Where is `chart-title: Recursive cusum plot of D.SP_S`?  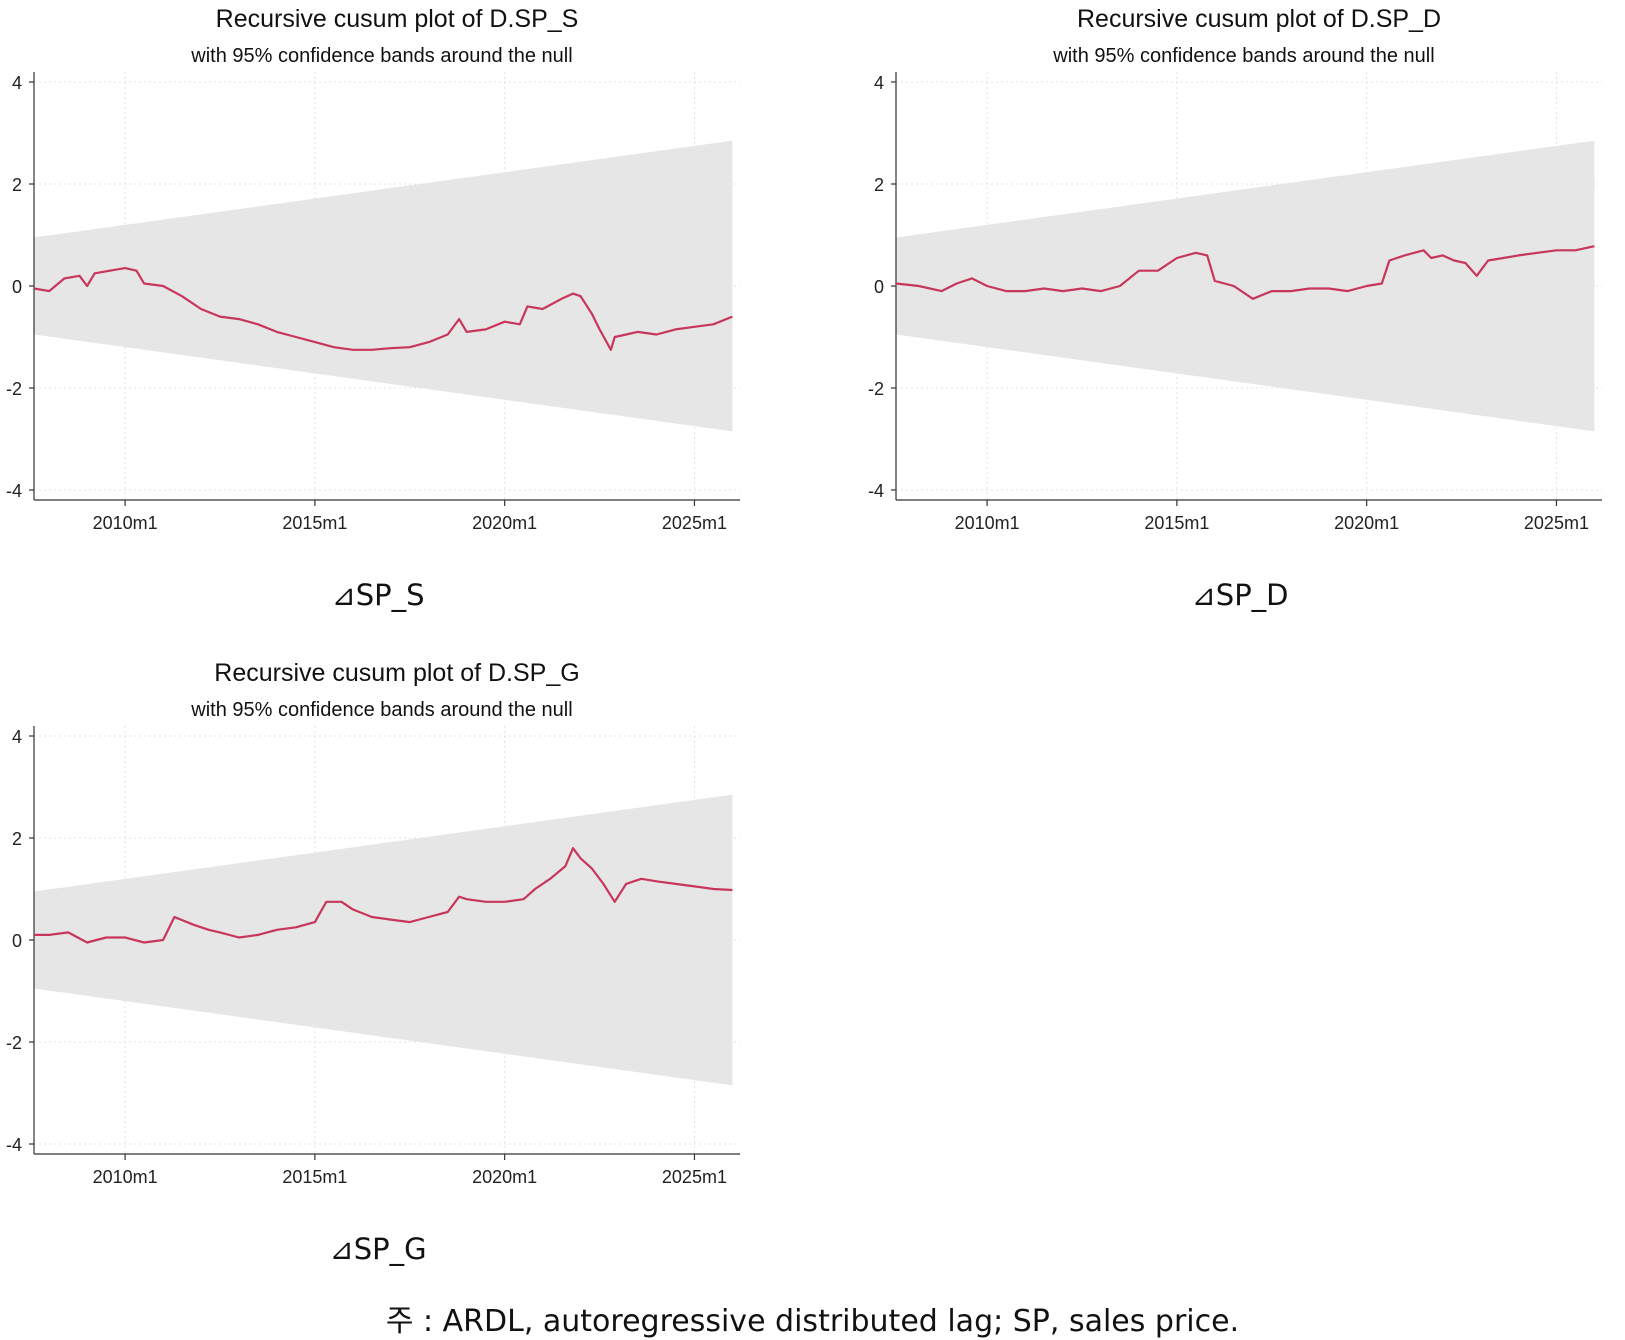
chart-title: Recursive cusum plot of D.SP_S is located at coordinates (397, 19).